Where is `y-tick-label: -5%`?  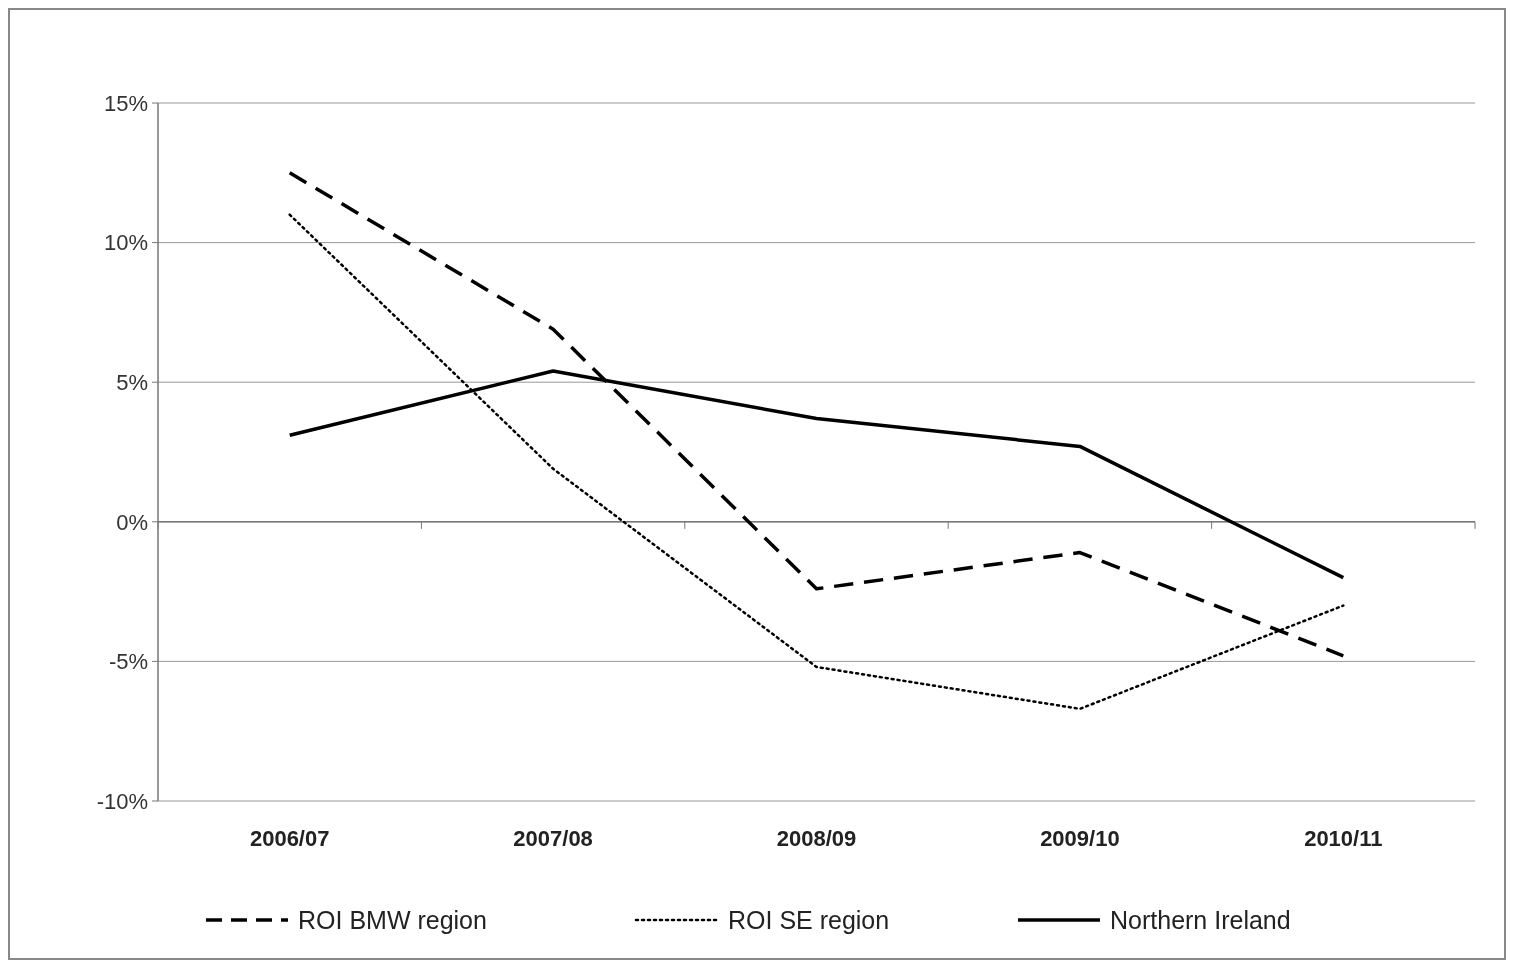 y-tick-label: -5% is located at coordinates (128, 662).